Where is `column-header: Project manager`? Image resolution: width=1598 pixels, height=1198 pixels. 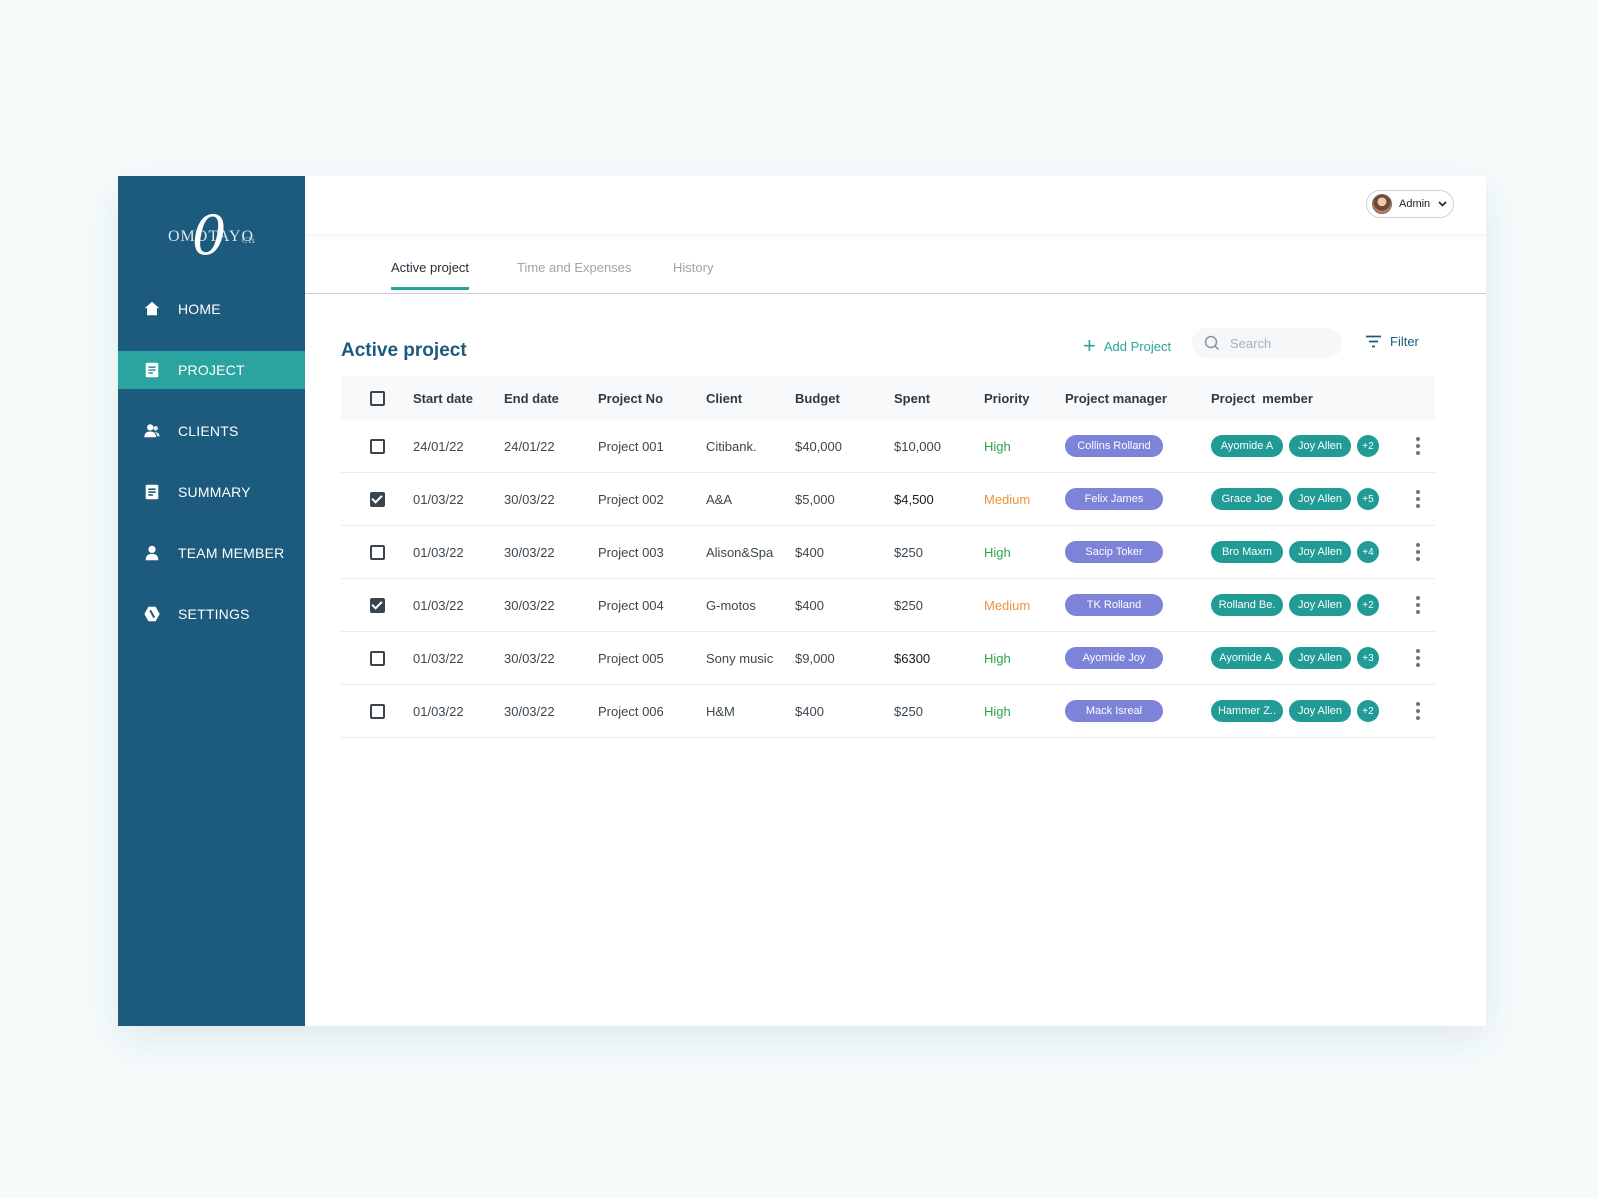
column-header: Project manager is located at coordinates (1116, 398).